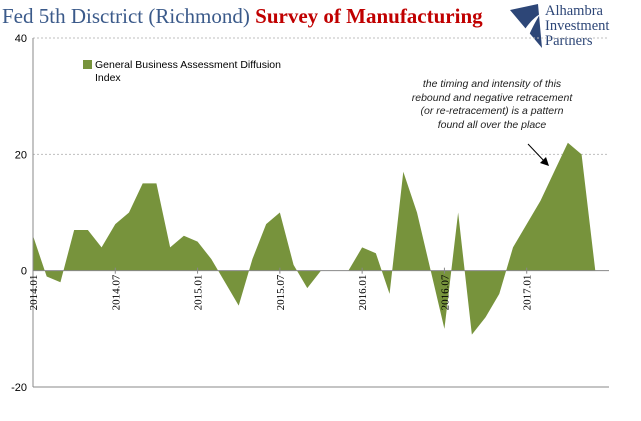 The image size is (641, 421). Describe the element at coordinates (574, 11) in the screenshot. I see `logo-line-1: Alhambra` at that location.